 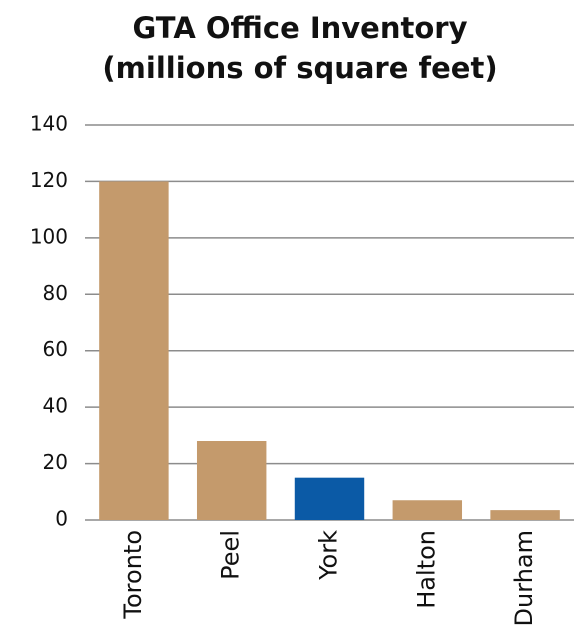 What do you see at coordinates (55, 349) in the screenshot?
I see `y-tick-label: 60` at bounding box center [55, 349].